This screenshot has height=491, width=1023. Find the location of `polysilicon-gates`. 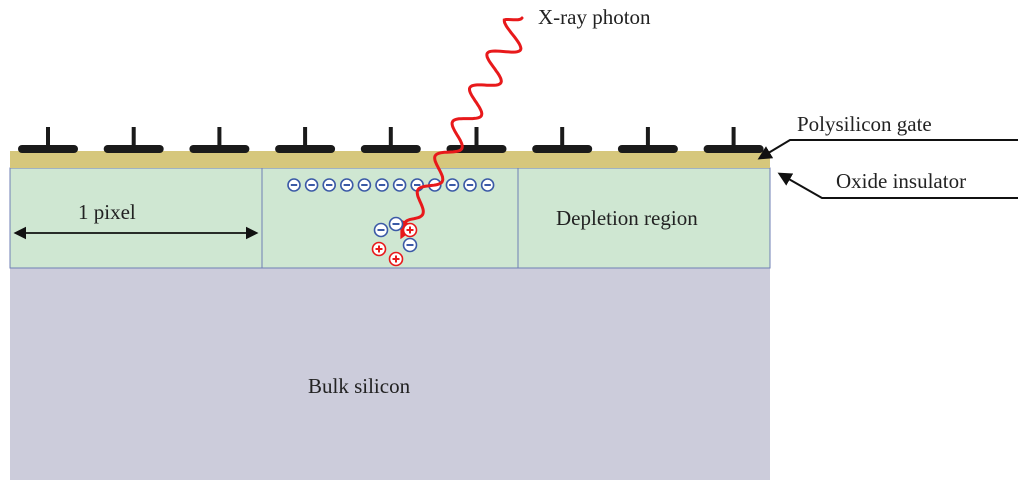

polysilicon-gates is located at coordinates (391, 140).